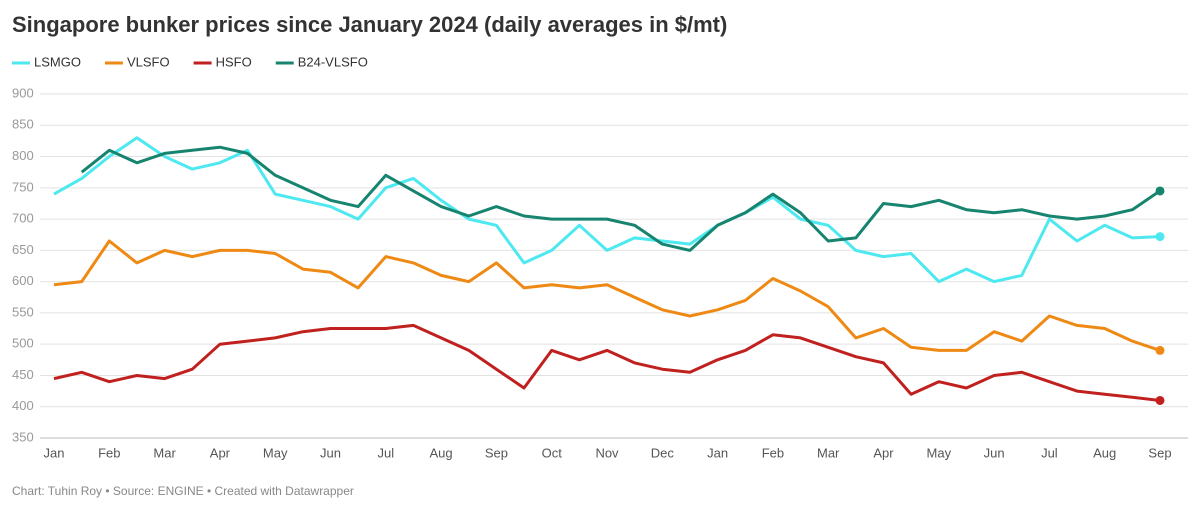  I want to click on y-tick-label: 900, so click(23, 92).